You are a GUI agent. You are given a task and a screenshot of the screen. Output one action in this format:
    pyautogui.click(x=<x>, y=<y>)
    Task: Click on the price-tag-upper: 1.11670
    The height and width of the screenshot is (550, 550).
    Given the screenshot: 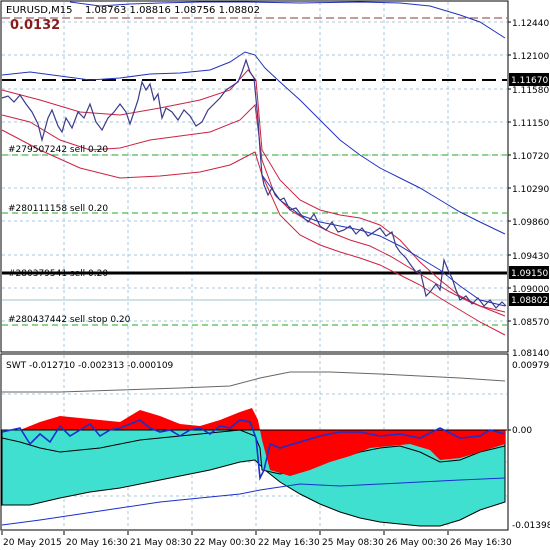 What is the action you would take?
    pyautogui.click(x=529, y=81)
    